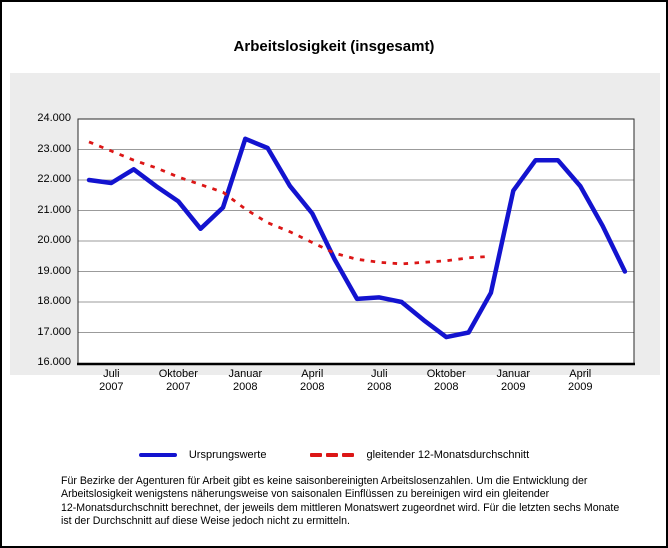 The height and width of the screenshot is (548, 668). I want to click on legend-item-durchschnitt: gleitender 12-Monatsdurchschnitt, so click(419, 455).